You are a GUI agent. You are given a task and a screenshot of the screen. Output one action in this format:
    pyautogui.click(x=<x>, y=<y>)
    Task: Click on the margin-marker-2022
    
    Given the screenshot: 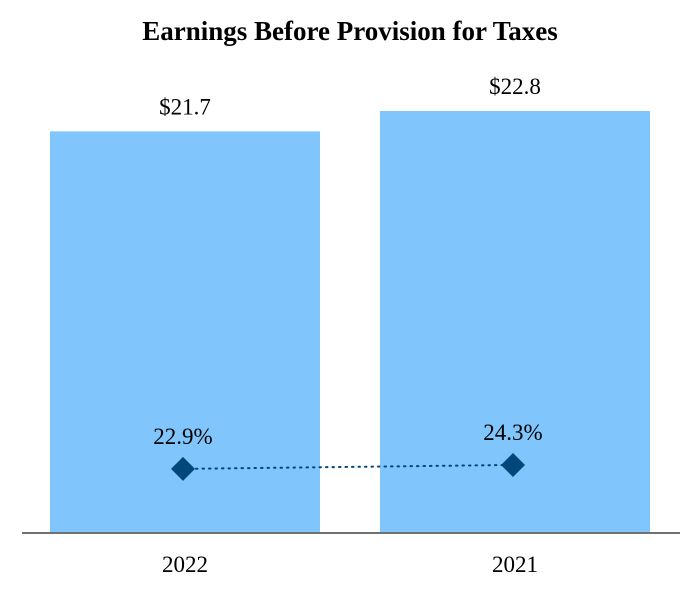 What is the action you would take?
    pyautogui.click(x=183, y=468)
    